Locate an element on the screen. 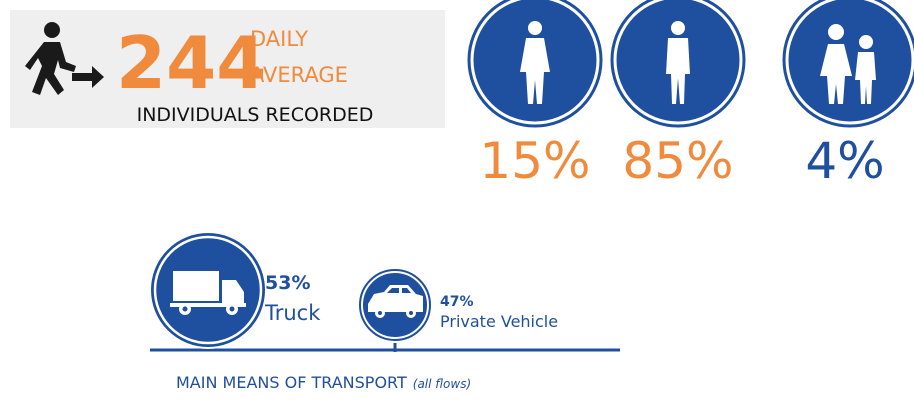 The image size is (914, 403). stat-box is located at coordinates (227, 69).